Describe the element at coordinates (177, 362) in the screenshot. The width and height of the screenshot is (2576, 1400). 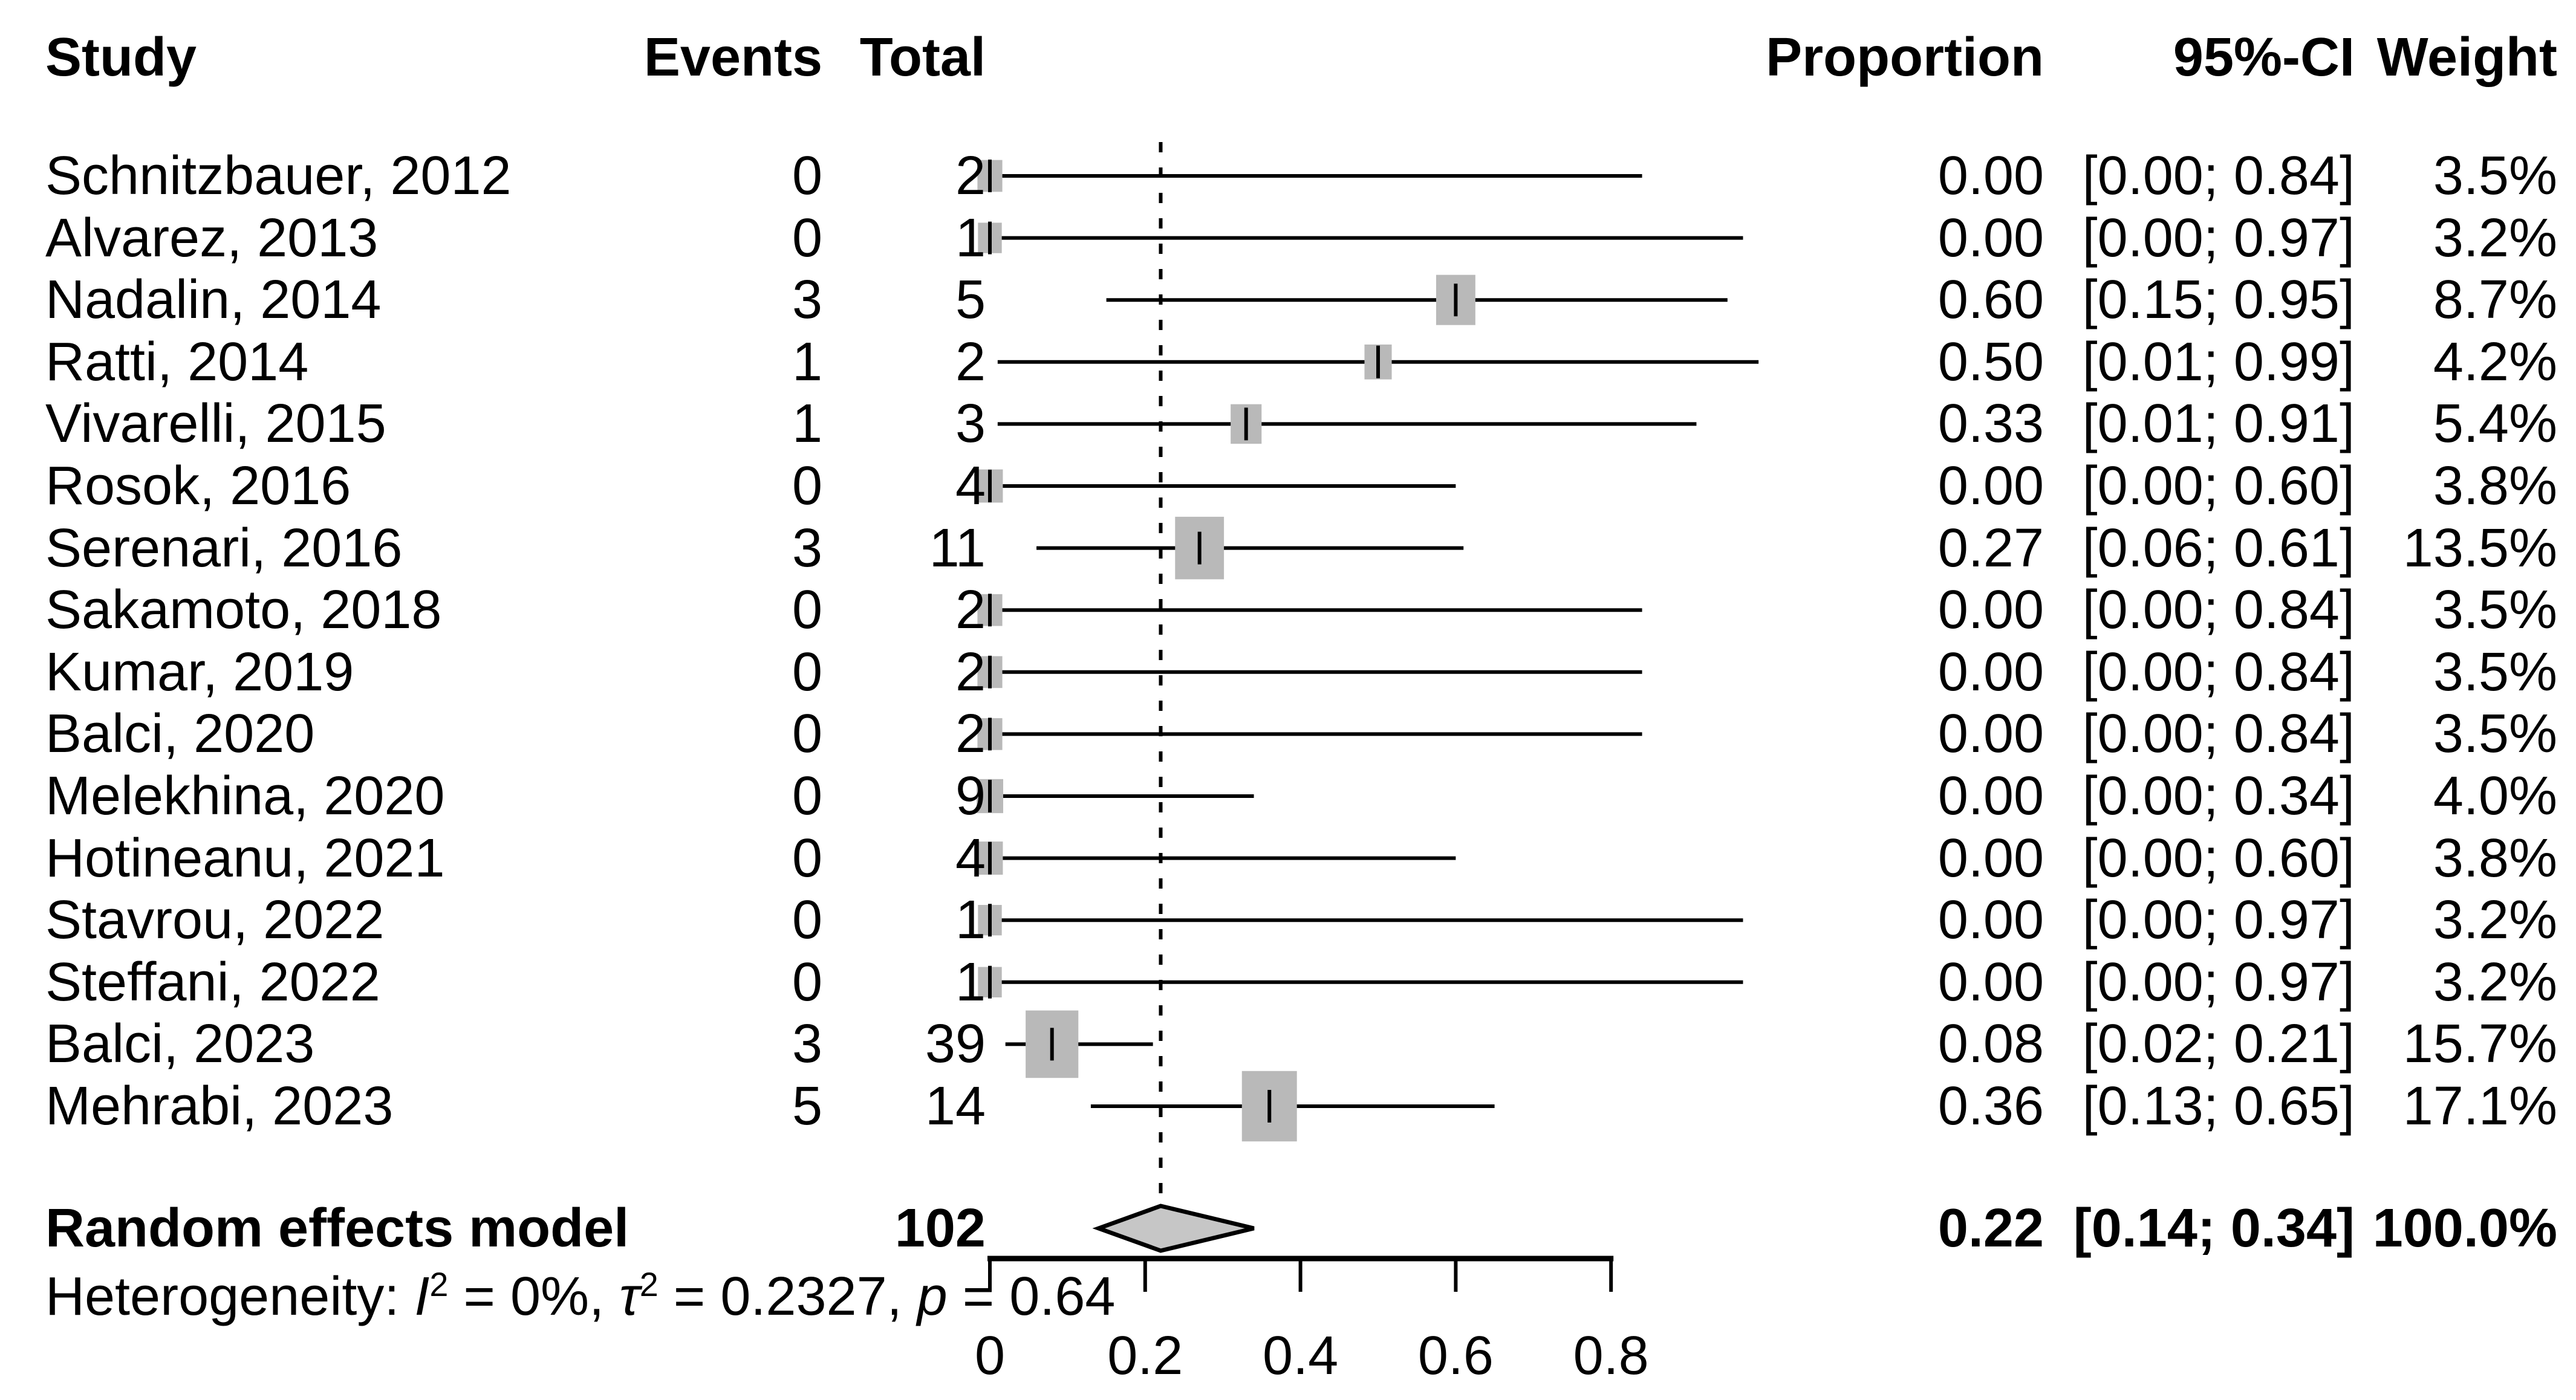
I see `study-label: Ratti, 2014` at that location.